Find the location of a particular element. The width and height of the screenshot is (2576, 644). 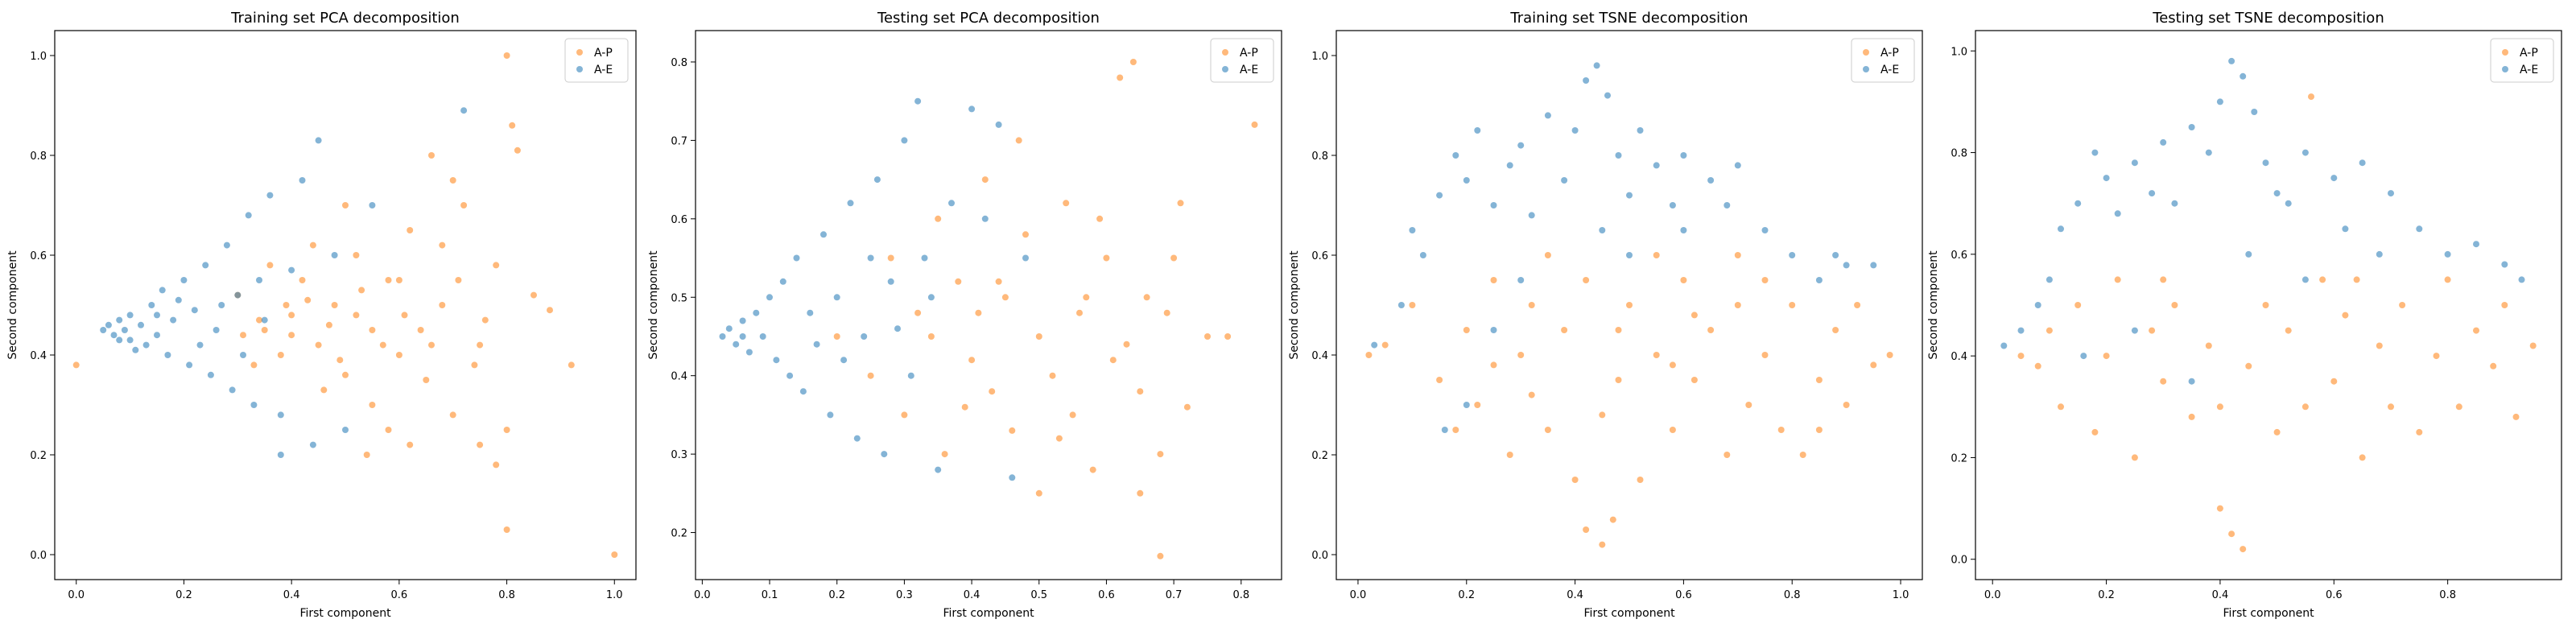

x-tick-label: 0.4 is located at coordinates (972, 595).